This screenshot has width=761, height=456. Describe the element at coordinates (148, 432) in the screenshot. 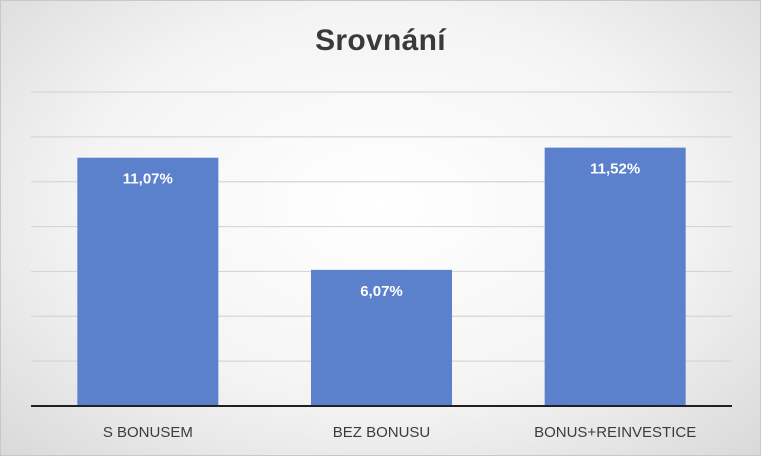

I see `x-tick-label-0: S BONUSEM` at that location.